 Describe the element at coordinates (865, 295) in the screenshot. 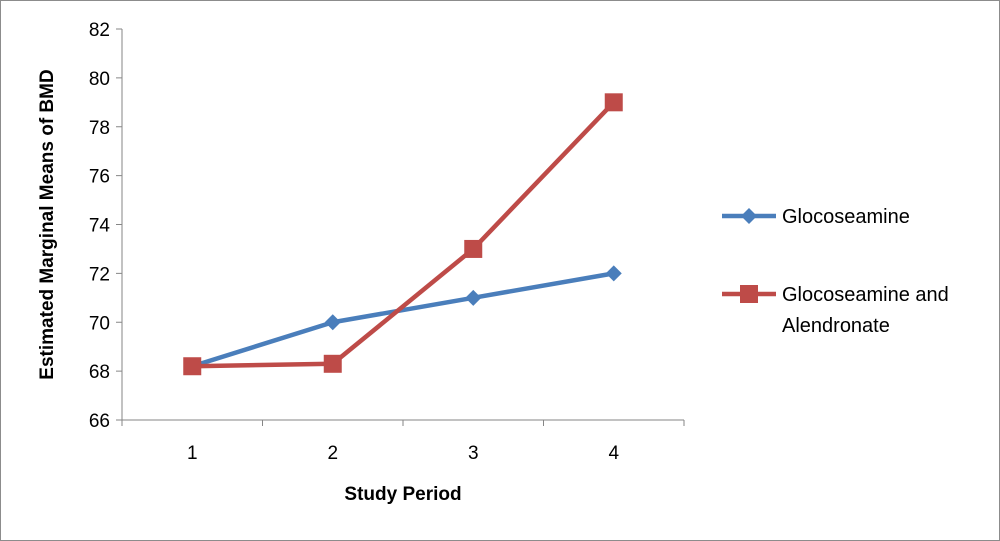

I see `legend-label: Glocoseamine and` at that location.